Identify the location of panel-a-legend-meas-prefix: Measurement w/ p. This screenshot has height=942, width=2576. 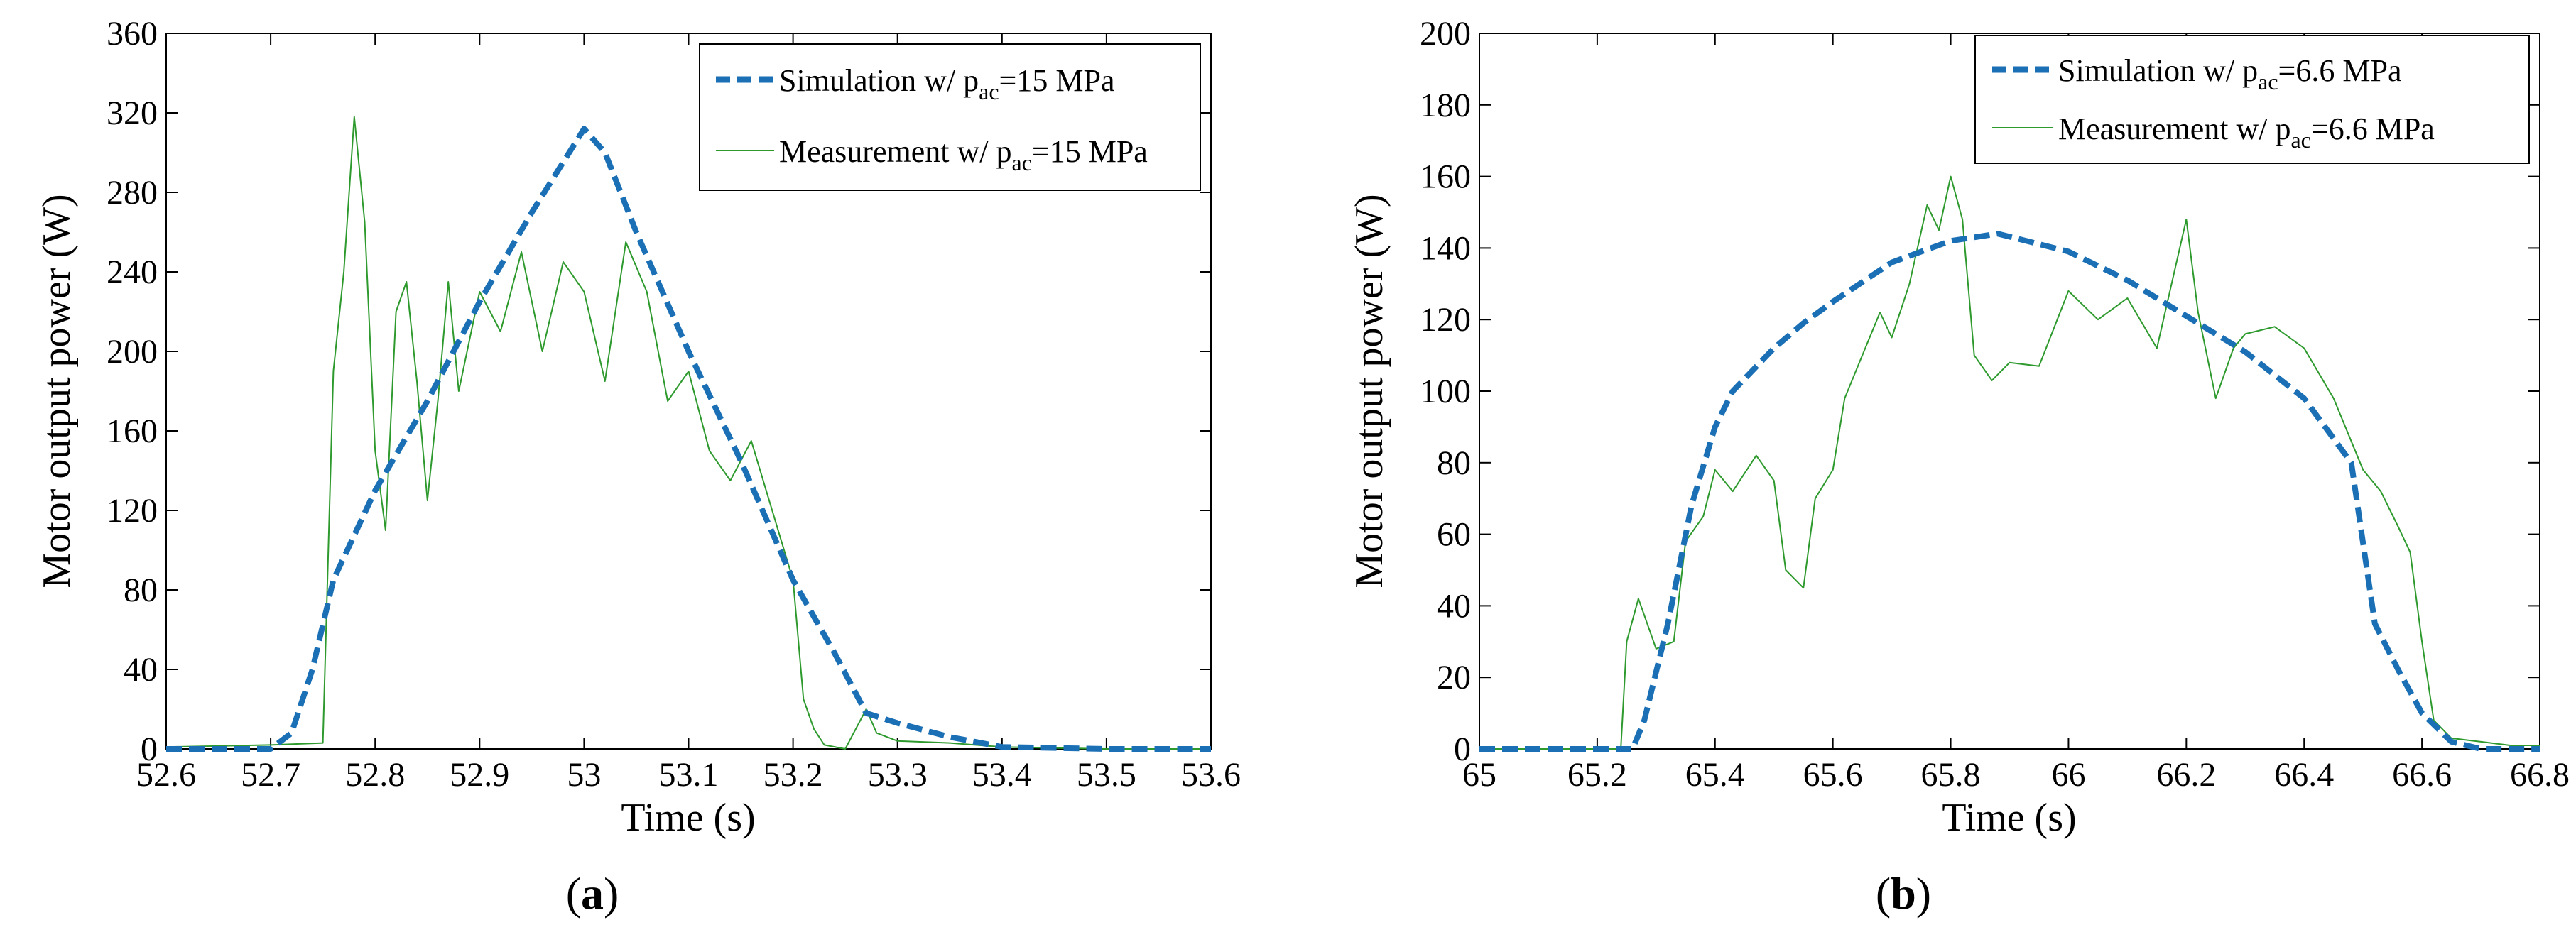
(895, 152).